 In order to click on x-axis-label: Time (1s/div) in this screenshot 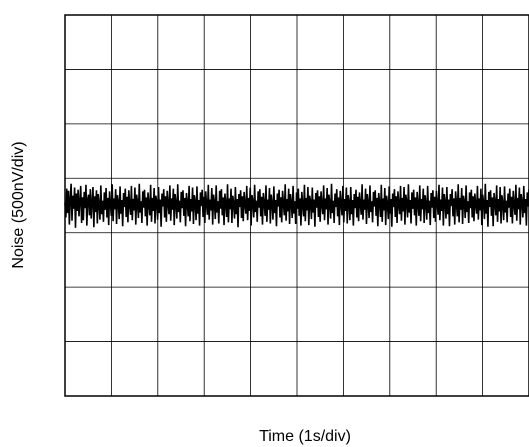, I will do `click(305, 436)`.